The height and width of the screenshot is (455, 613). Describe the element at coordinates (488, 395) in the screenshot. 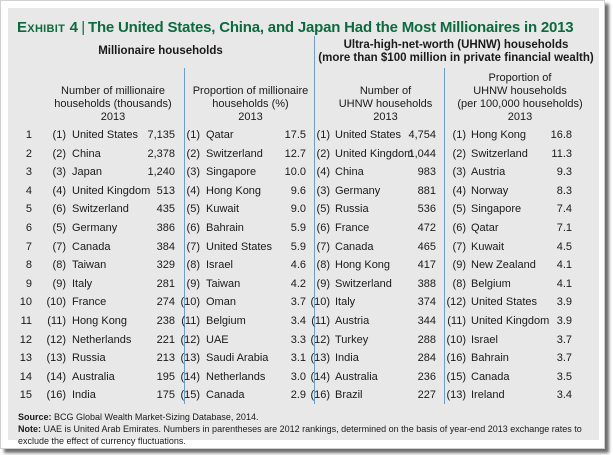

I see `country-cell: Ireland` at that location.